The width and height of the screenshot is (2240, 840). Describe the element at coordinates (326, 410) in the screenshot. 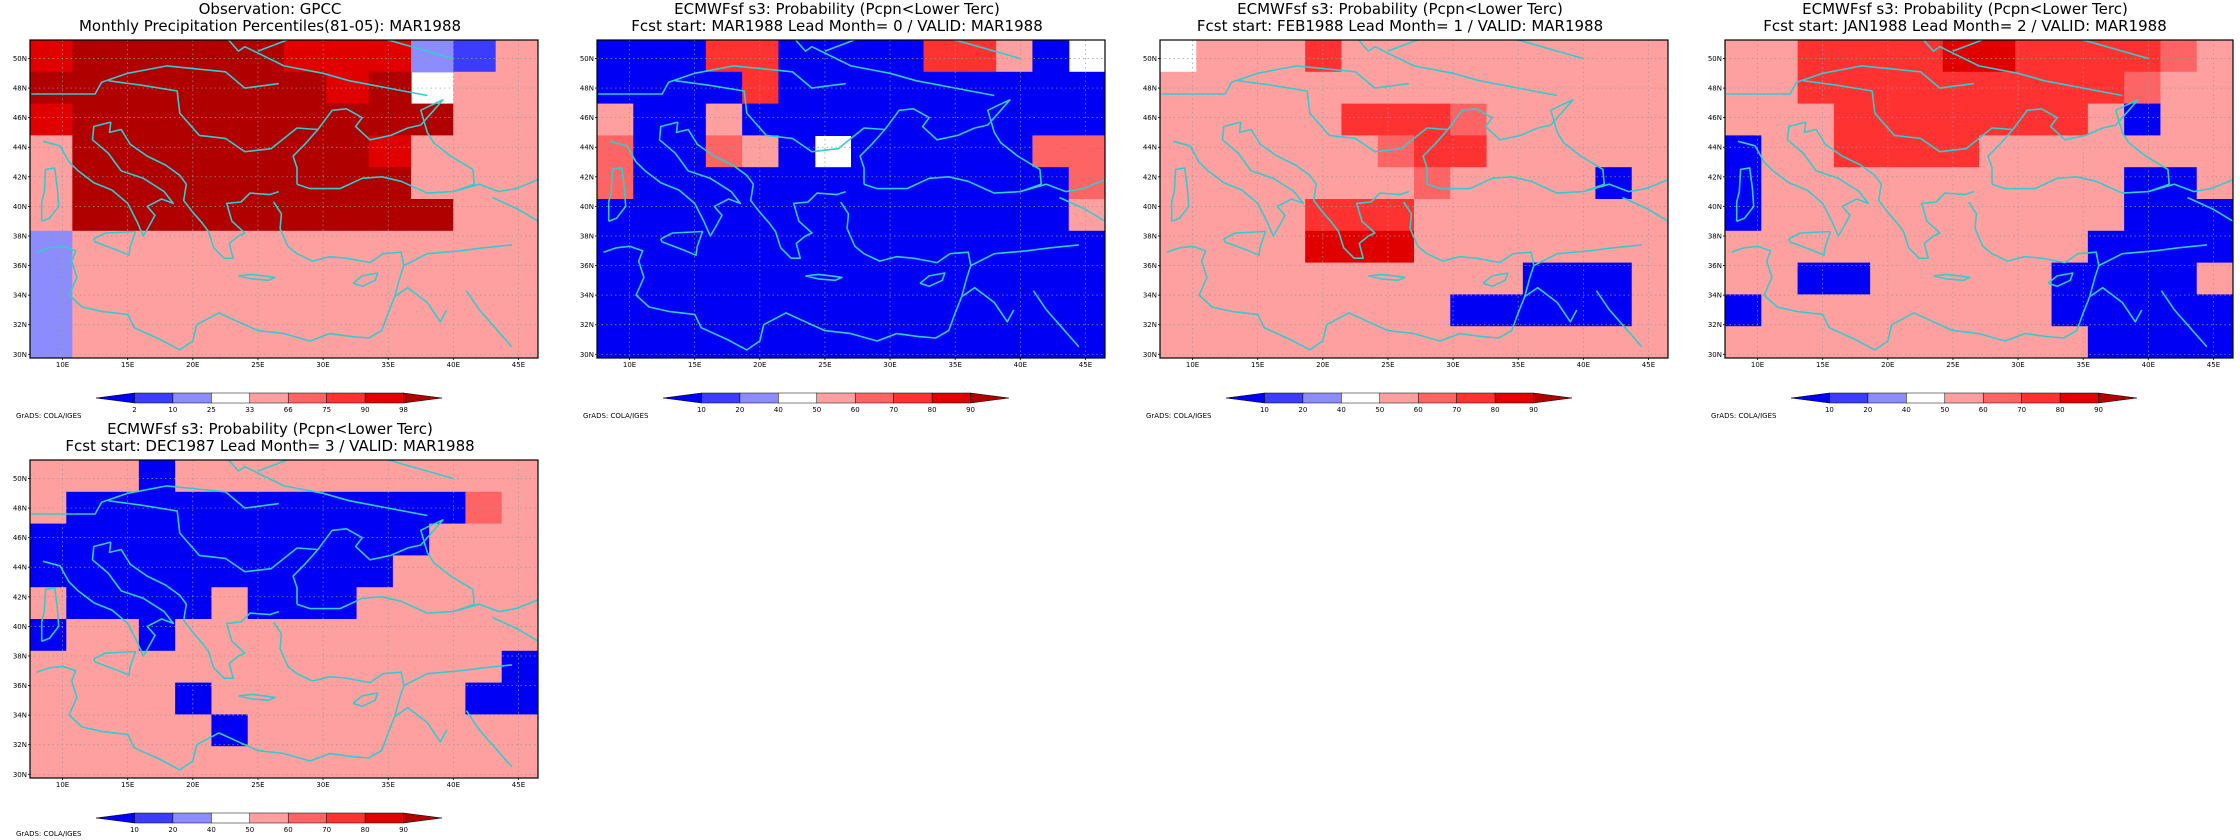

I see `colorbar-label: 75` at that location.